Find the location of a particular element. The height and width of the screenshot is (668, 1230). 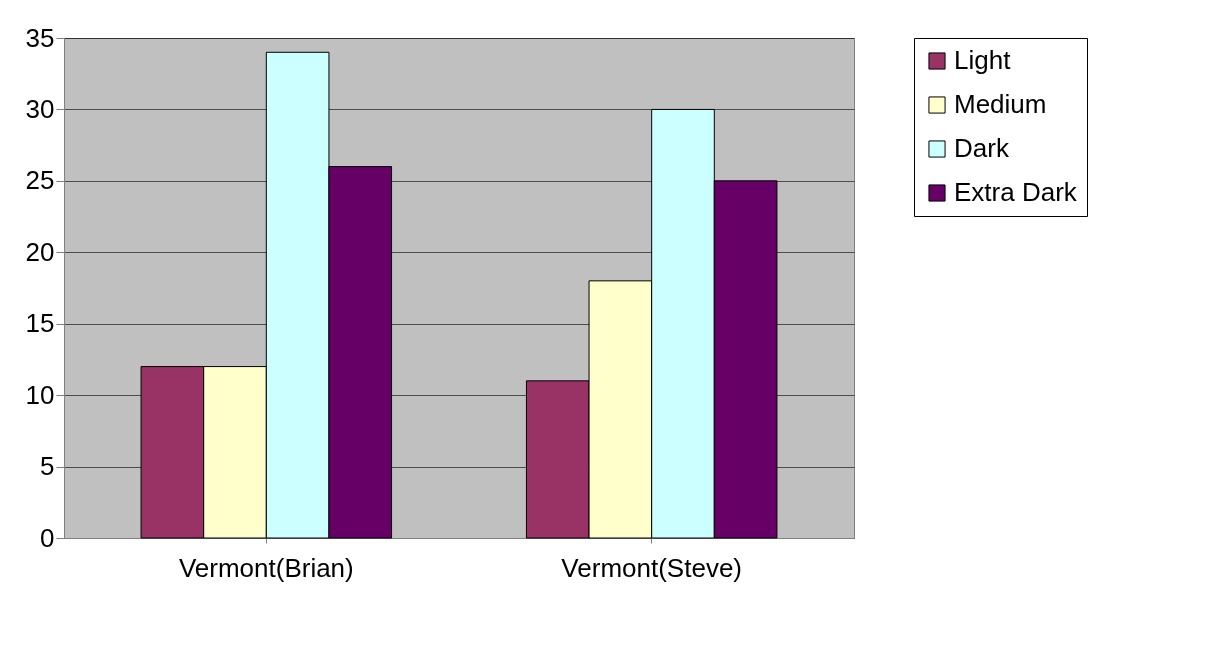

y-tick-label: 25 is located at coordinates (40, 180).